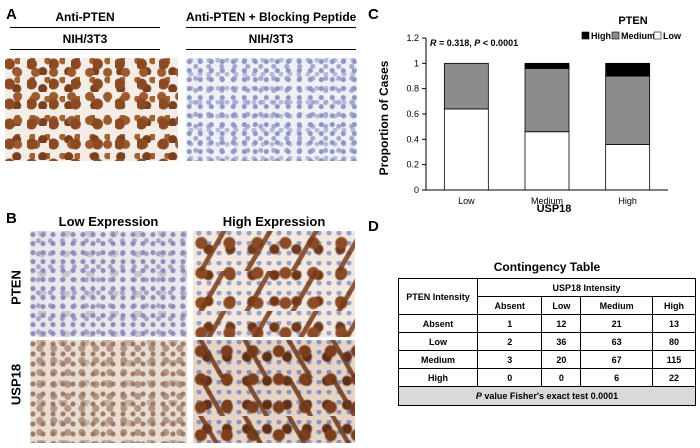  Describe the element at coordinates (547, 161) in the screenshot. I see `bar-segment-low-medium` at that location.